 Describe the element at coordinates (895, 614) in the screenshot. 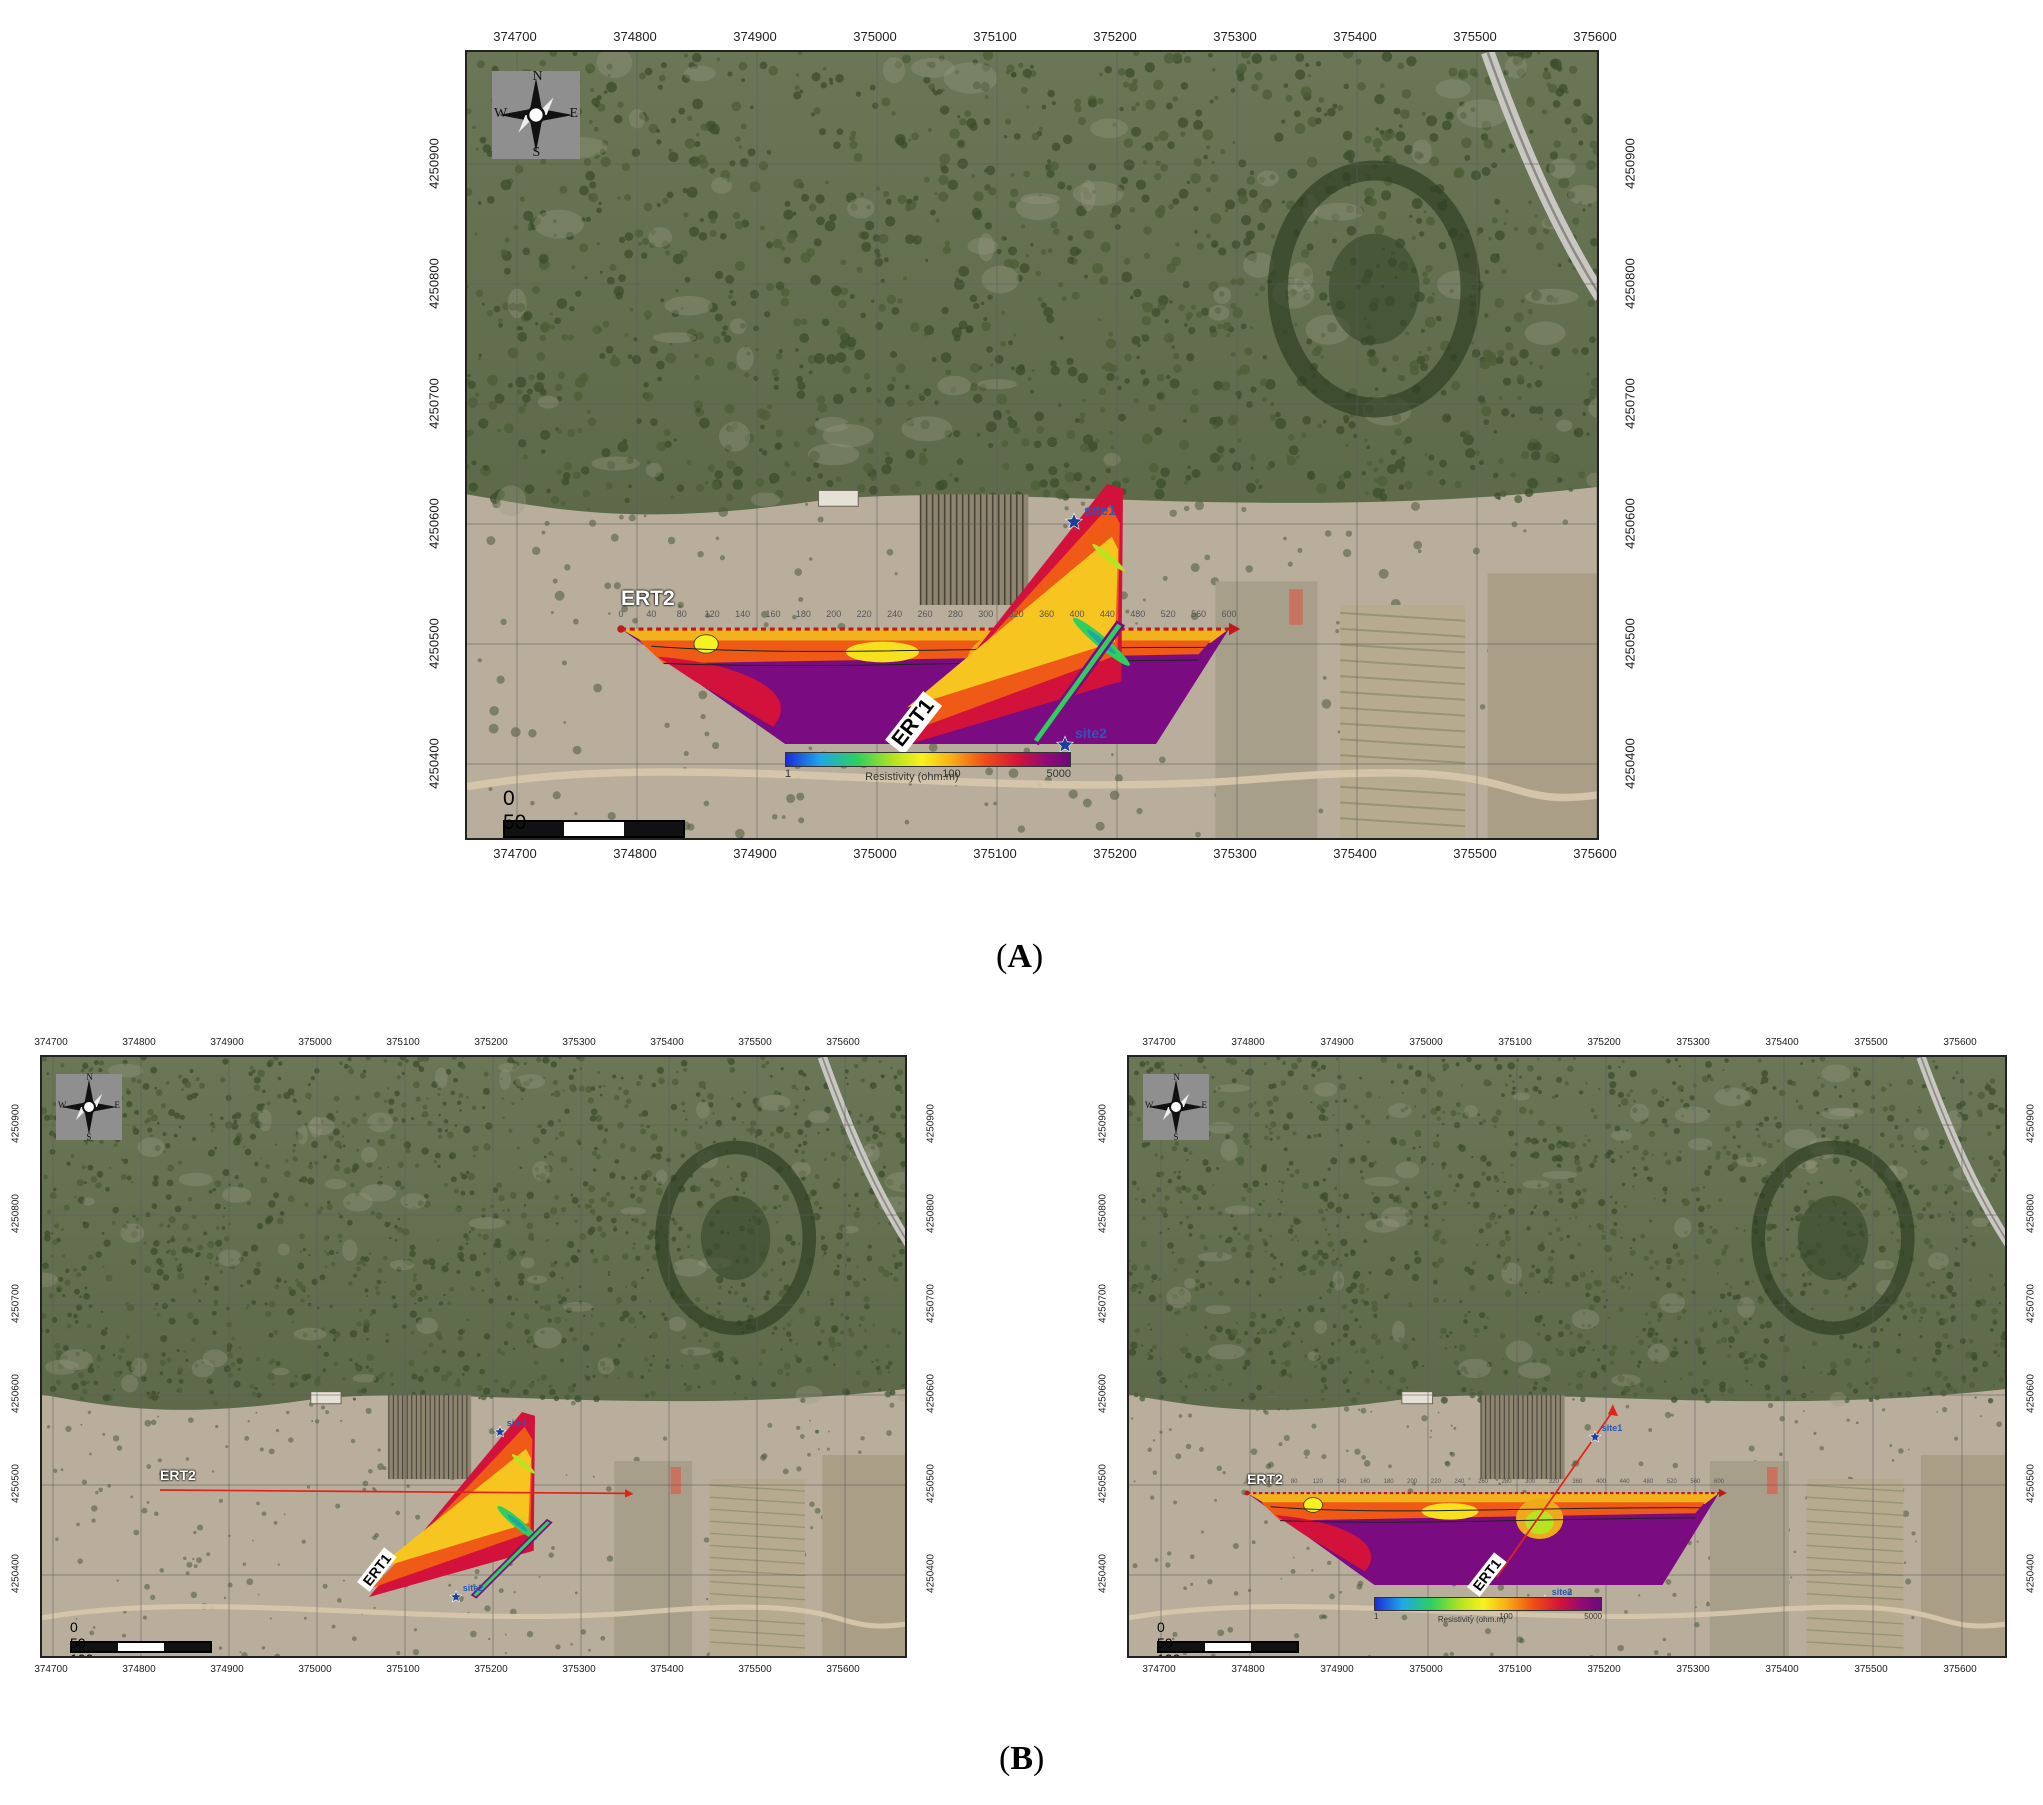

I see `ert2-distance-tick: 240` at that location.